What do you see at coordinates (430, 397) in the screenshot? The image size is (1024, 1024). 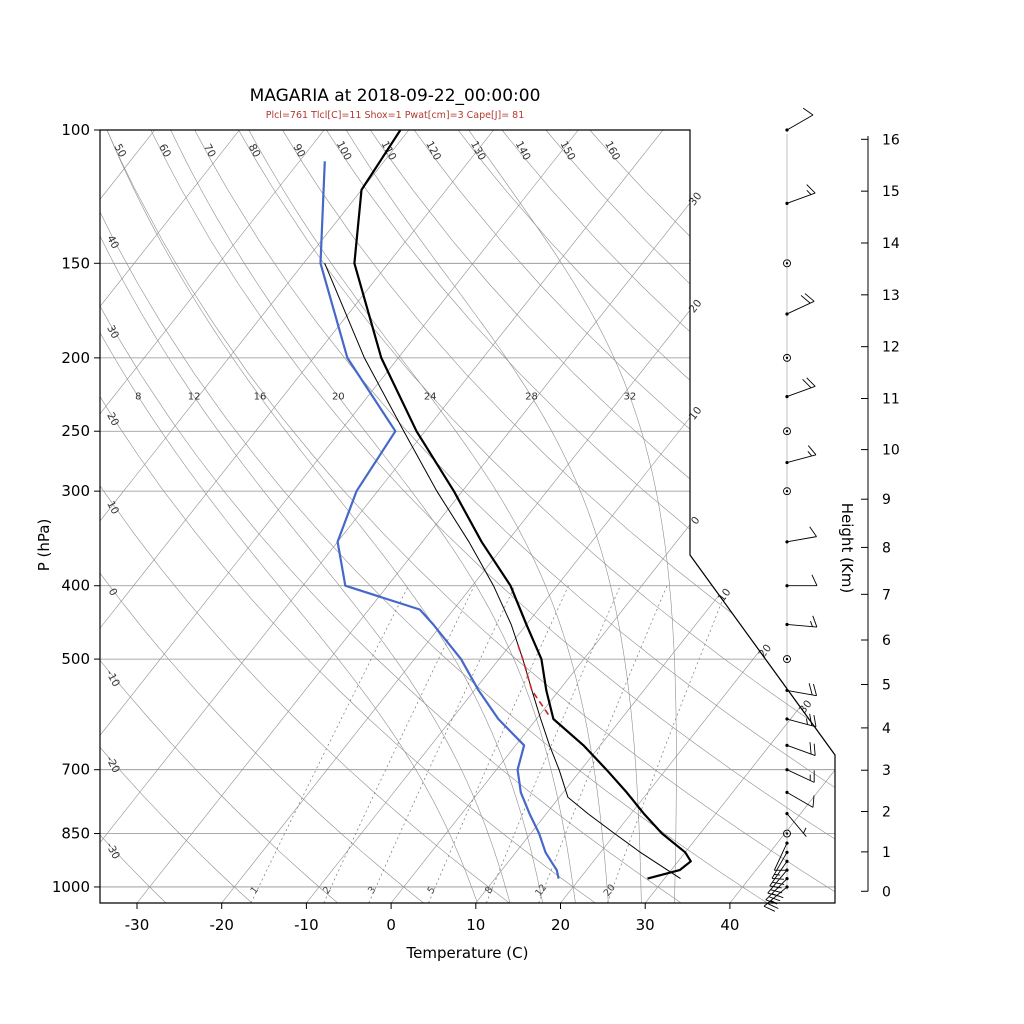 I see `svg-text: 24` at bounding box center [430, 397].